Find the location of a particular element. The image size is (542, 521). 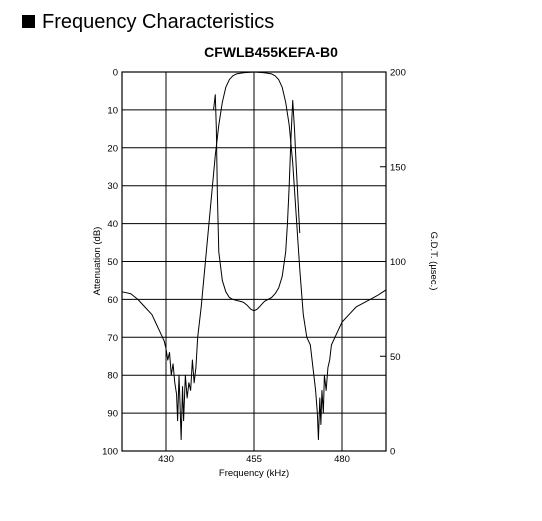

x-axis-label: Frequency (kHz) is located at coordinates (254, 473).